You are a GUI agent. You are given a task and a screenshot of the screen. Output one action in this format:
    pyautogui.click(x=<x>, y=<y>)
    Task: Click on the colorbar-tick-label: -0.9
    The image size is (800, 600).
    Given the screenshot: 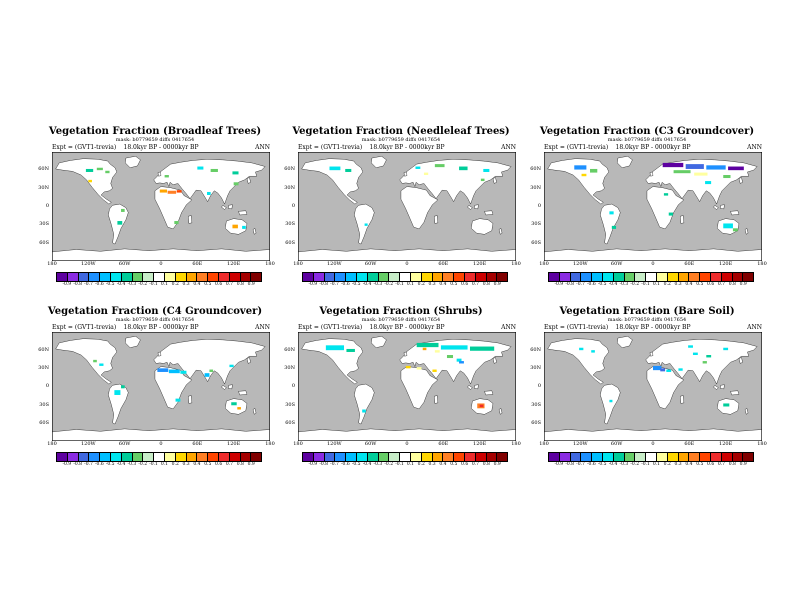 What is the action you would take?
    pyautogui.click(x=559, y=285)
    